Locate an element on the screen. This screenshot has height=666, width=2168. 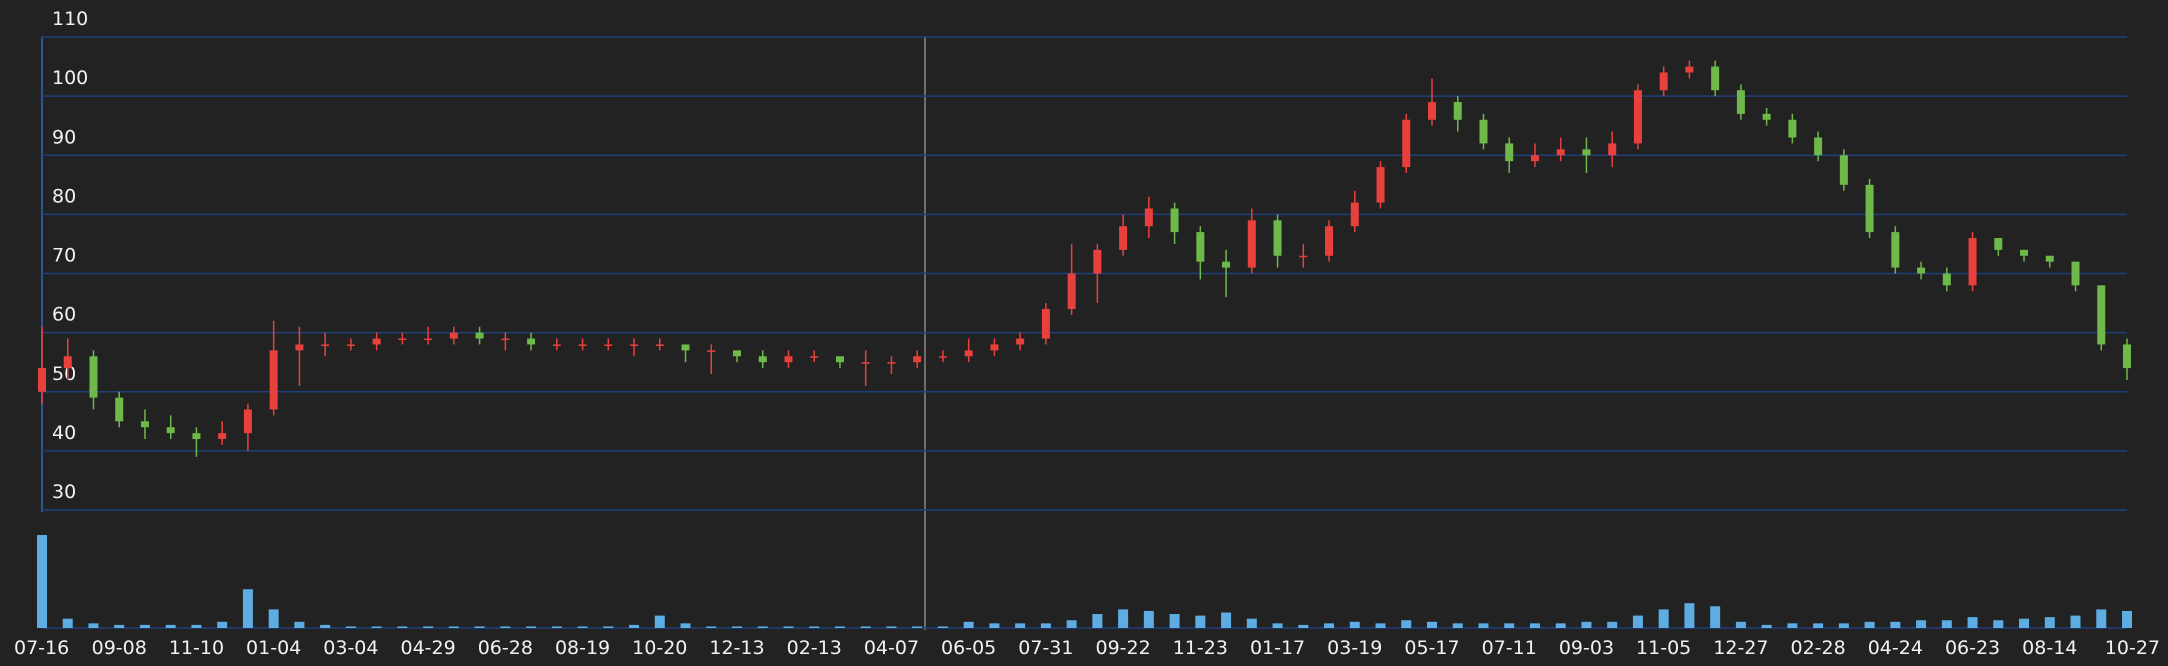
y-tick-label: 100 is located at coordinates (70, 78).